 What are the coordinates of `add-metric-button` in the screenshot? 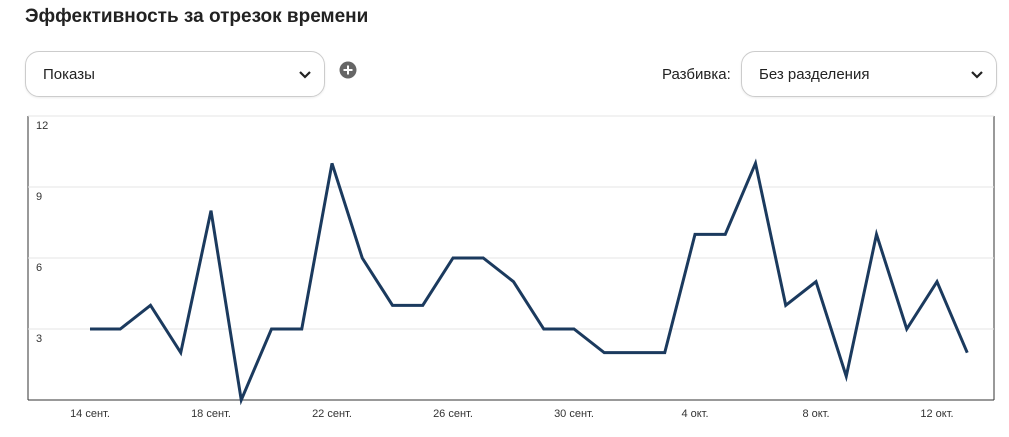 It's located at (348, 70).